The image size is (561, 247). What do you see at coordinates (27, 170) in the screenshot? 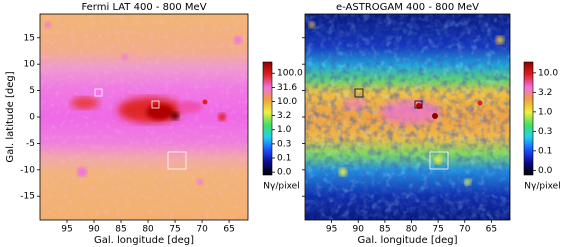
I see `y-tick-label: -10` at bounding box center [27, 170].